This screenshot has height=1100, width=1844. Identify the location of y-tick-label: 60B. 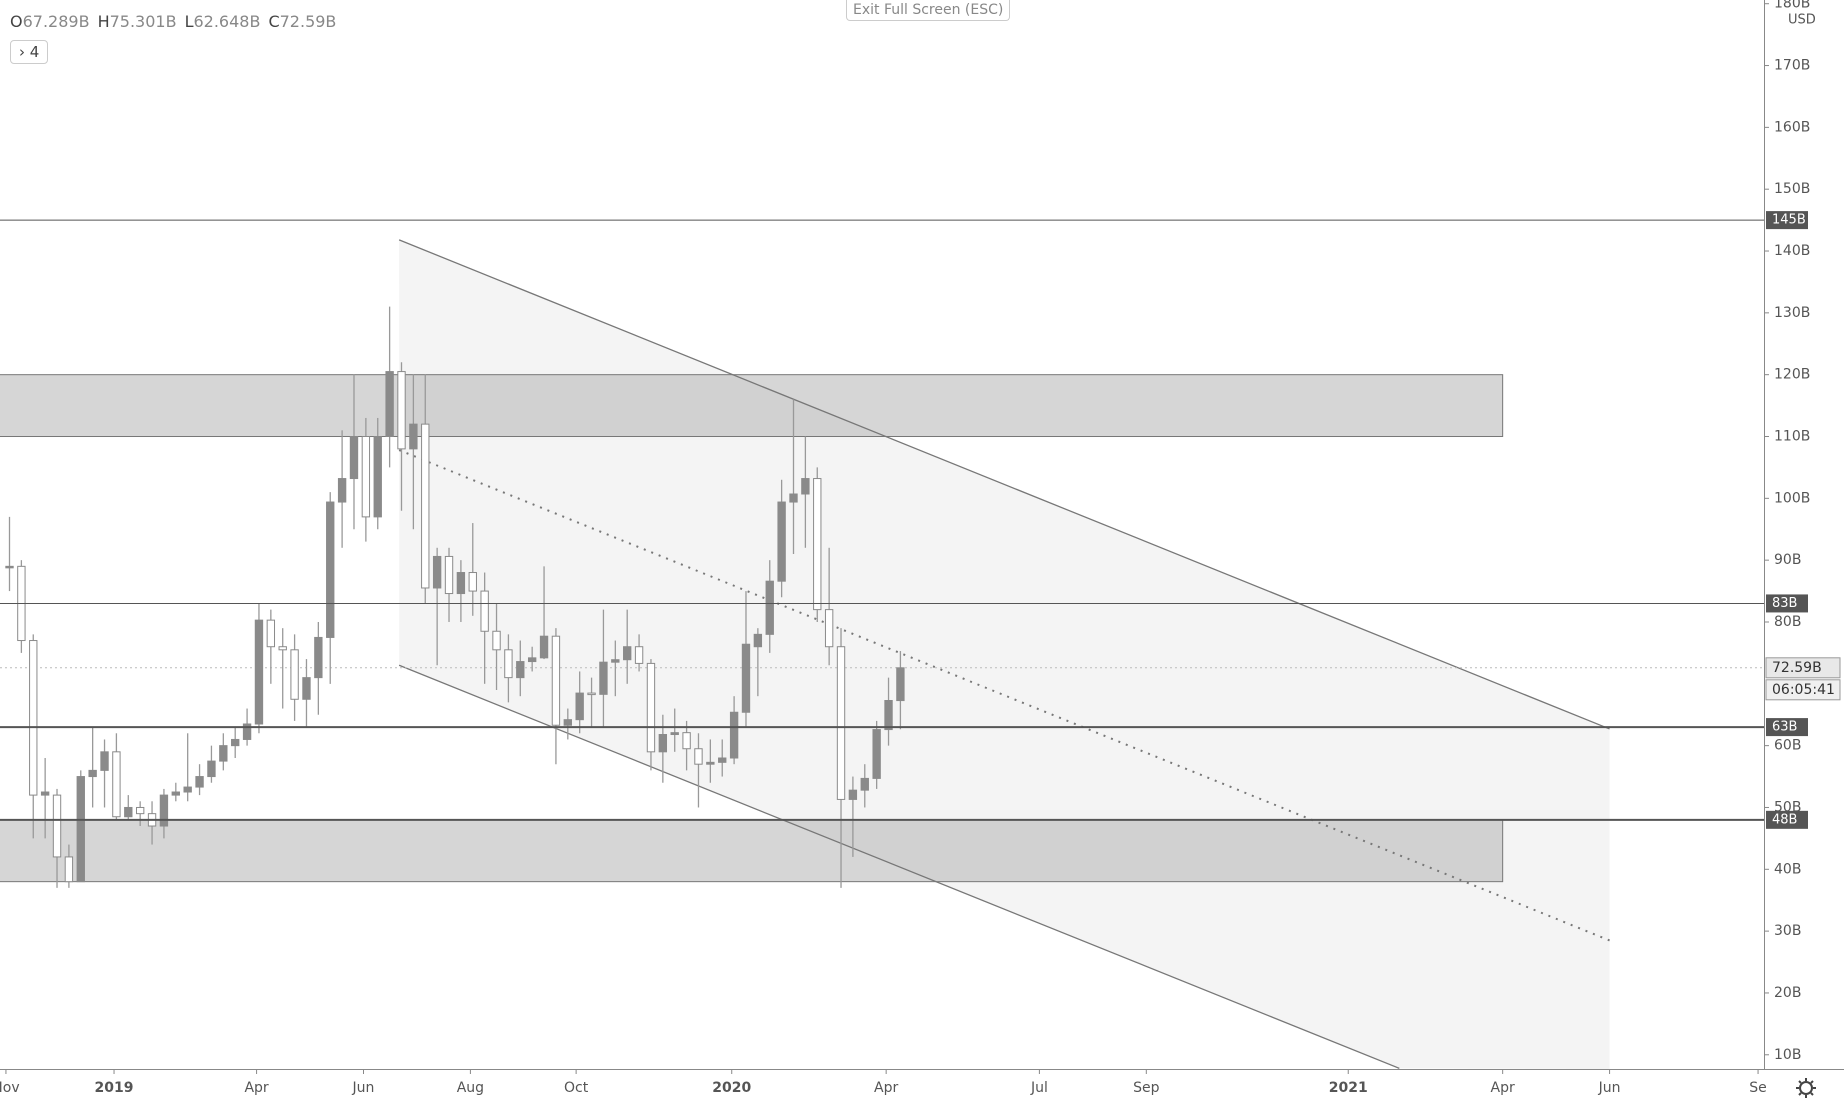
(1787, 746).